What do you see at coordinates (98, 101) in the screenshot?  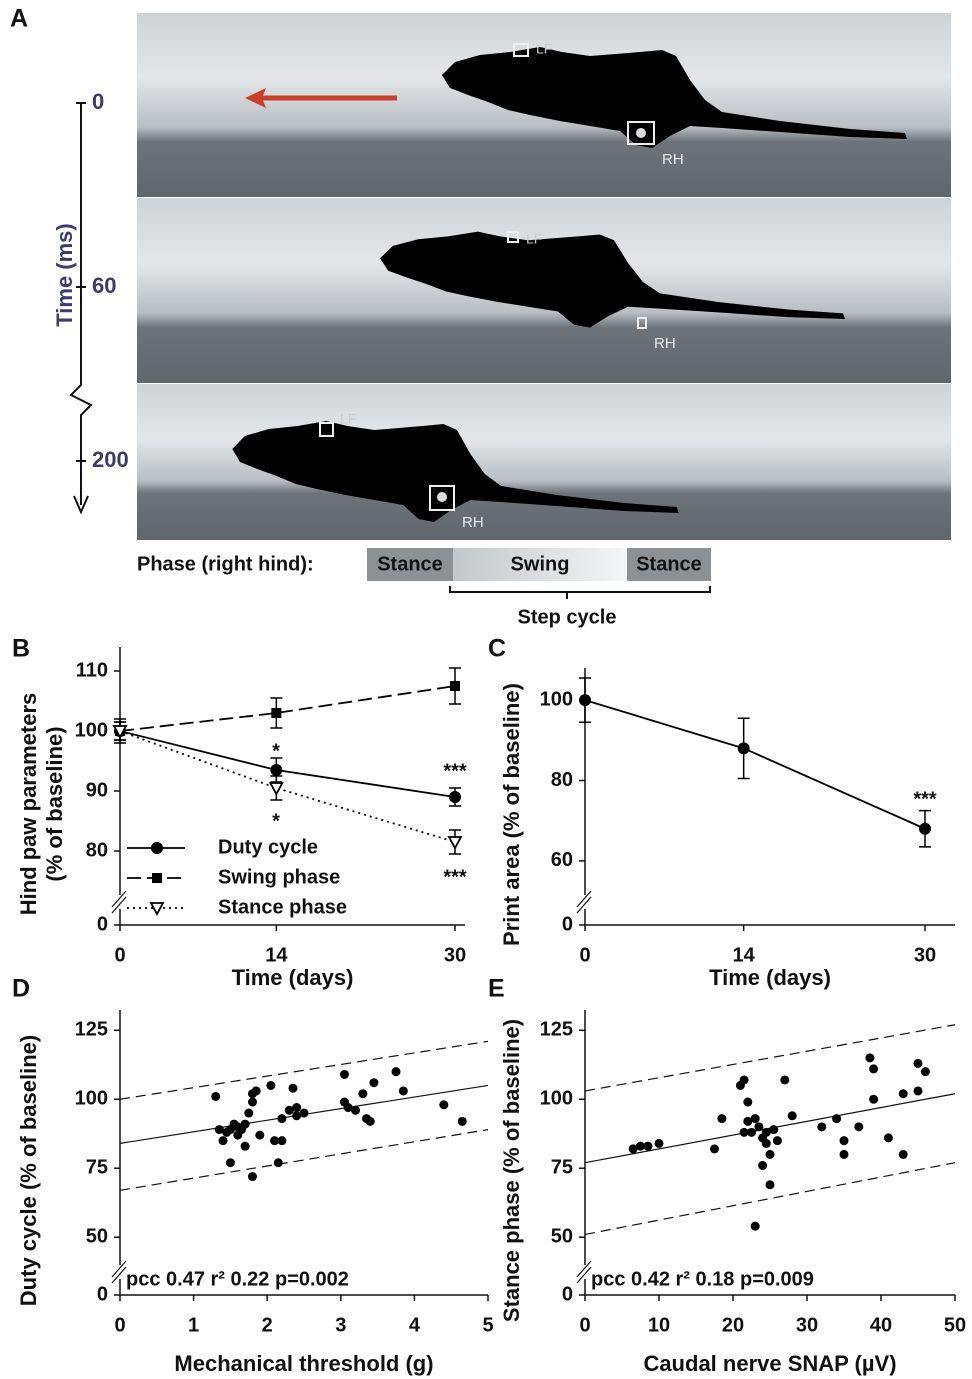 I see `time-tick-label: 0` at bounding box center [98, 101].